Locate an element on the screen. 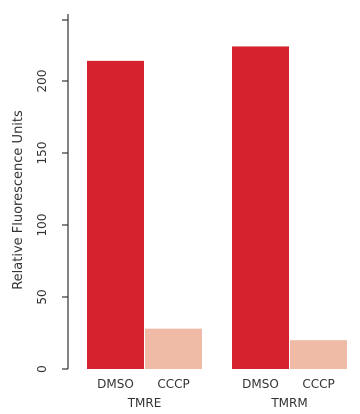 The height and width of the screenshot is (414, 360). x-group-label: TMRM is located at coordinates (288, 403).